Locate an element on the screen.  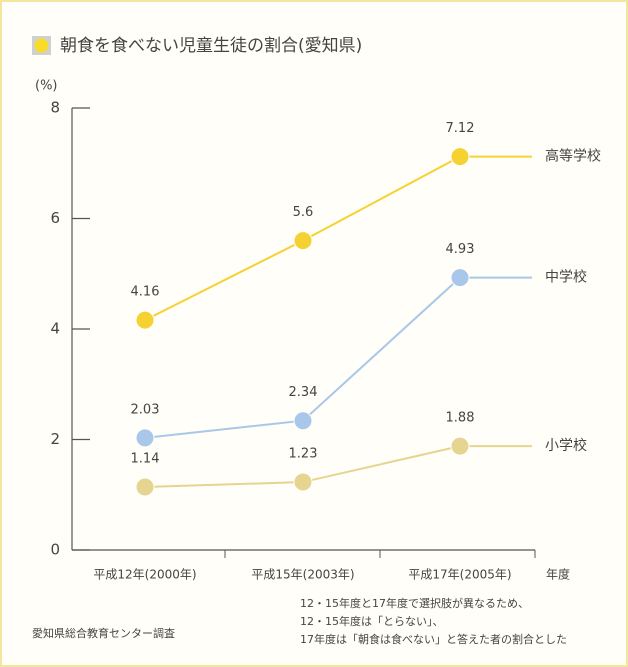
x-axis-label: 年度 is located at coordinates (558, 574).